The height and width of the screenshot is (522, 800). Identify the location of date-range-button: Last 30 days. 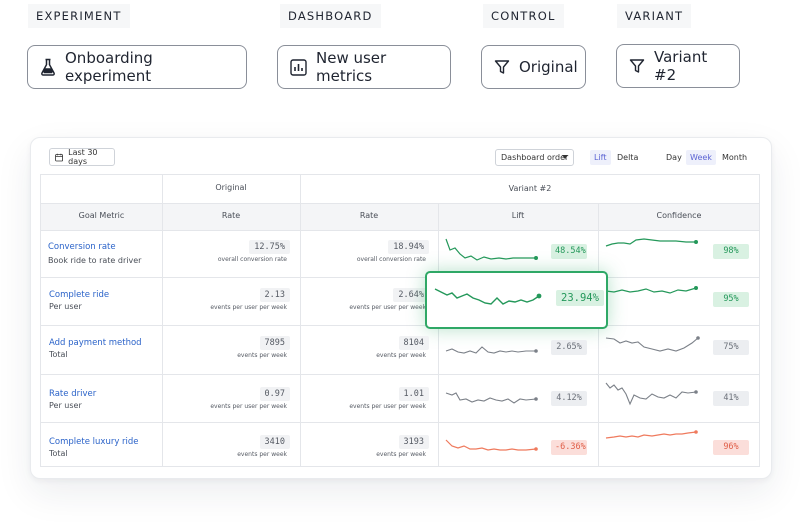
(82, 157).